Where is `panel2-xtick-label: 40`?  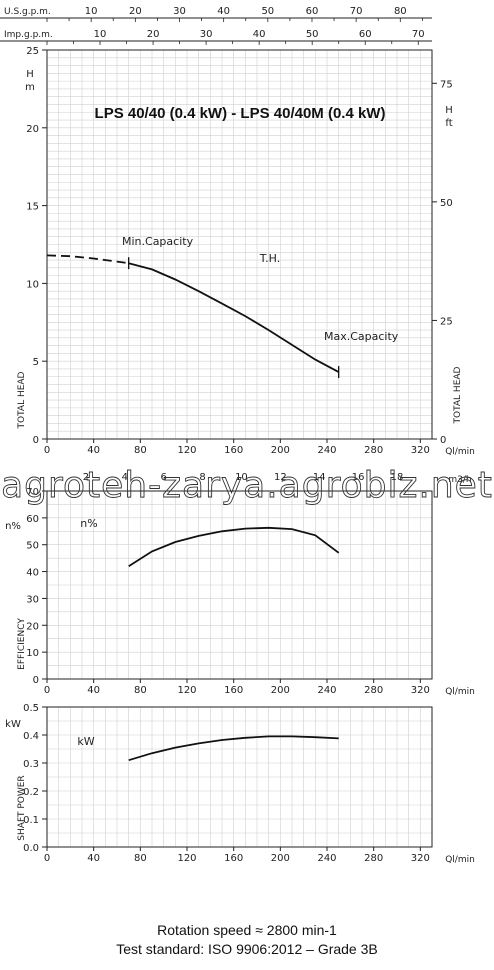 panel2-xtick-label: 40 is located at coordinates (93, 690).